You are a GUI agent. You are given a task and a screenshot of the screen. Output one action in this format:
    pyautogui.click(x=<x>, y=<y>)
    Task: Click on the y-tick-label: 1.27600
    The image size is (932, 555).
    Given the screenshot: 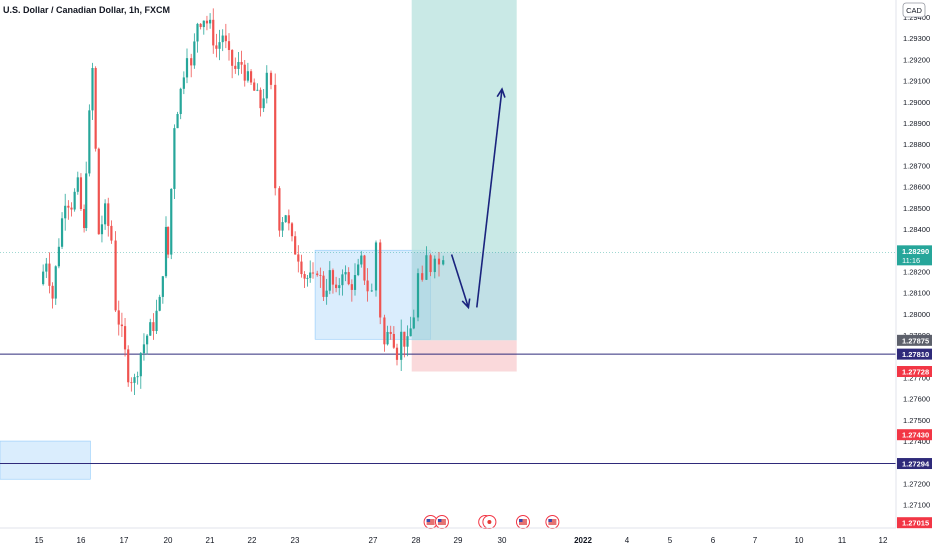 What is the action you would take?
    pyautogui.click(x=916, y=399)
    